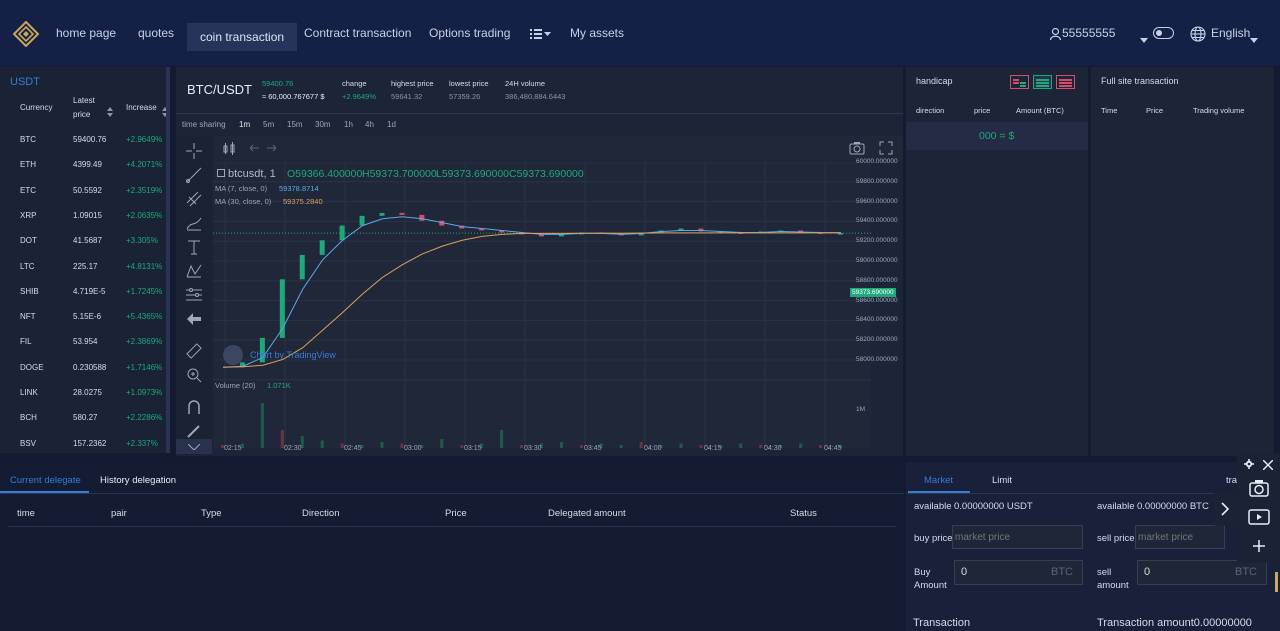  I want to click on user-id: 55555555, so click(1089, 33).